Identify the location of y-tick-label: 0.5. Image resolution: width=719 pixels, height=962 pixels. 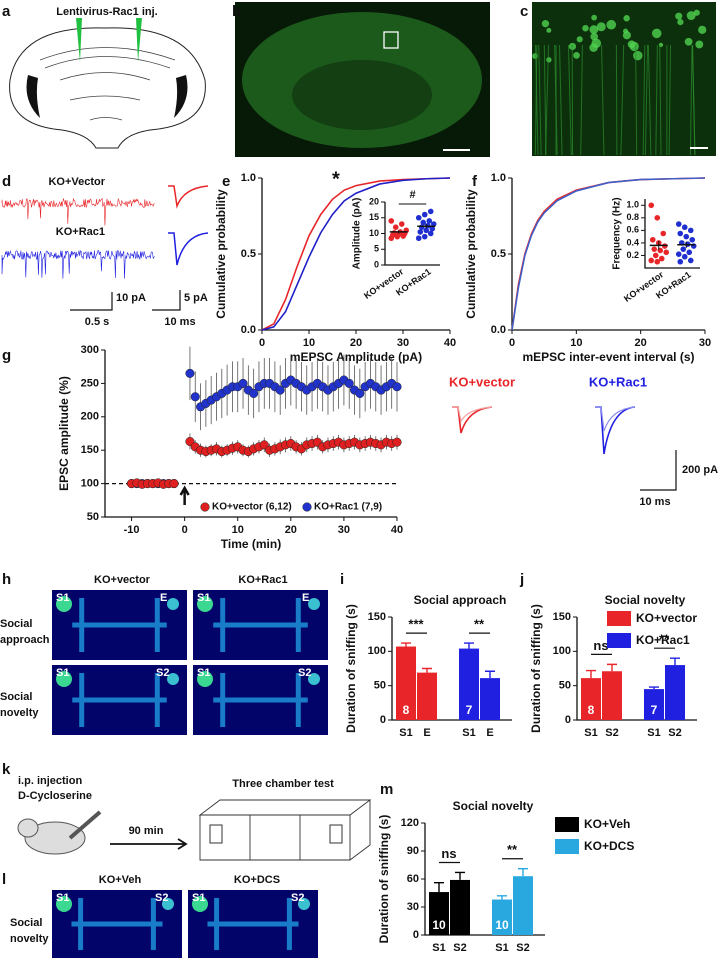
(248, 254).